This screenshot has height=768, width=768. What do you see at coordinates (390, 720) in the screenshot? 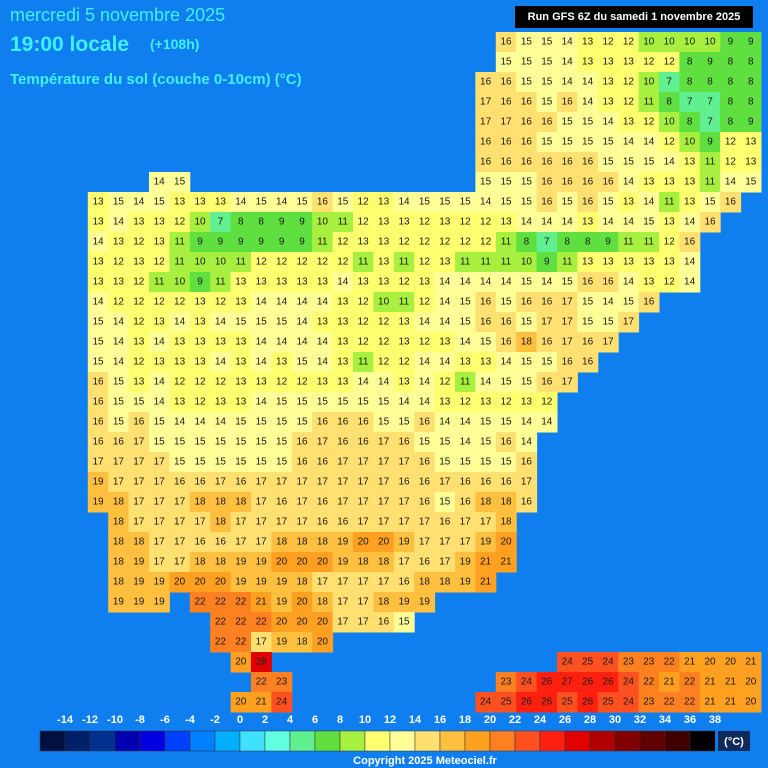
I see `colorbar-tick-label: 12` at bounding box center [390, 720].